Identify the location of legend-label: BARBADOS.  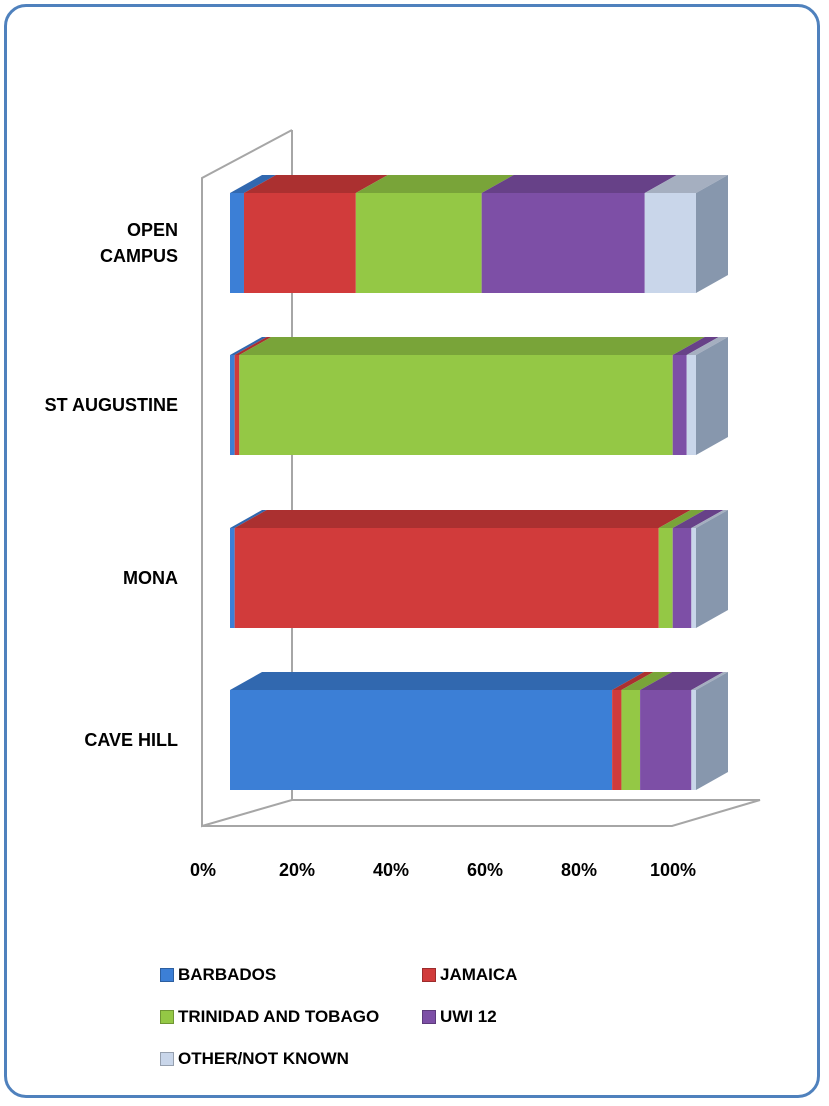
(227, 974).